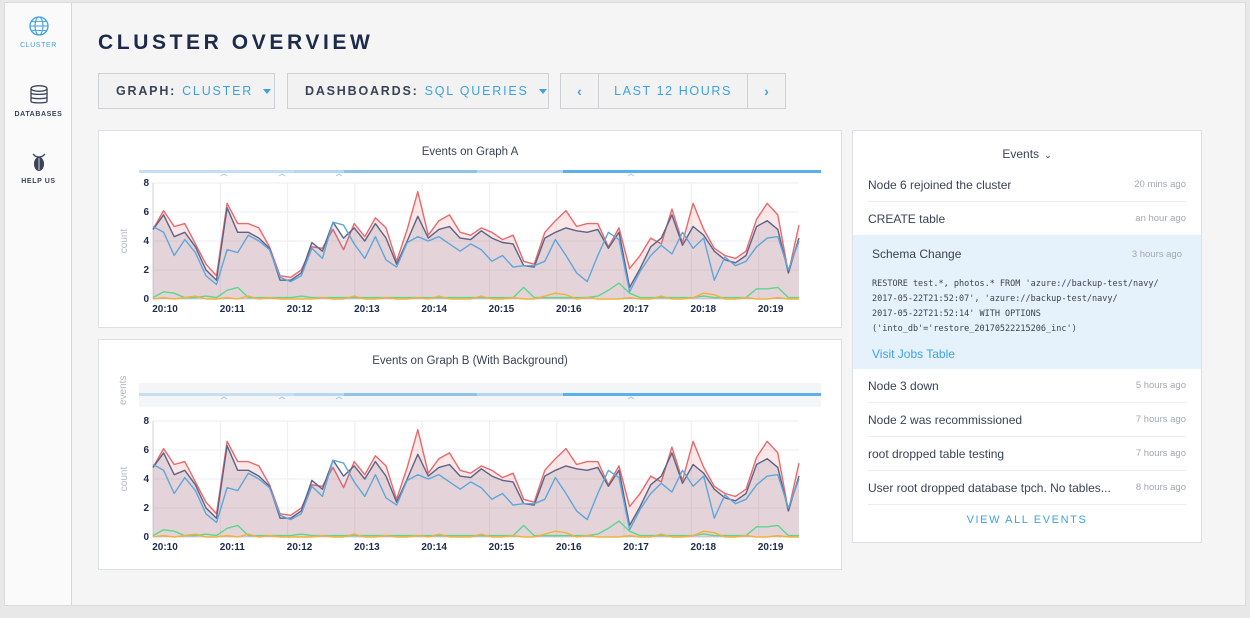  What do you see at coordinates (38, 304) in the screenshot?
I see `sidebar: CLUSTER DATABASES HELP US` at bounding box center [38, 304].